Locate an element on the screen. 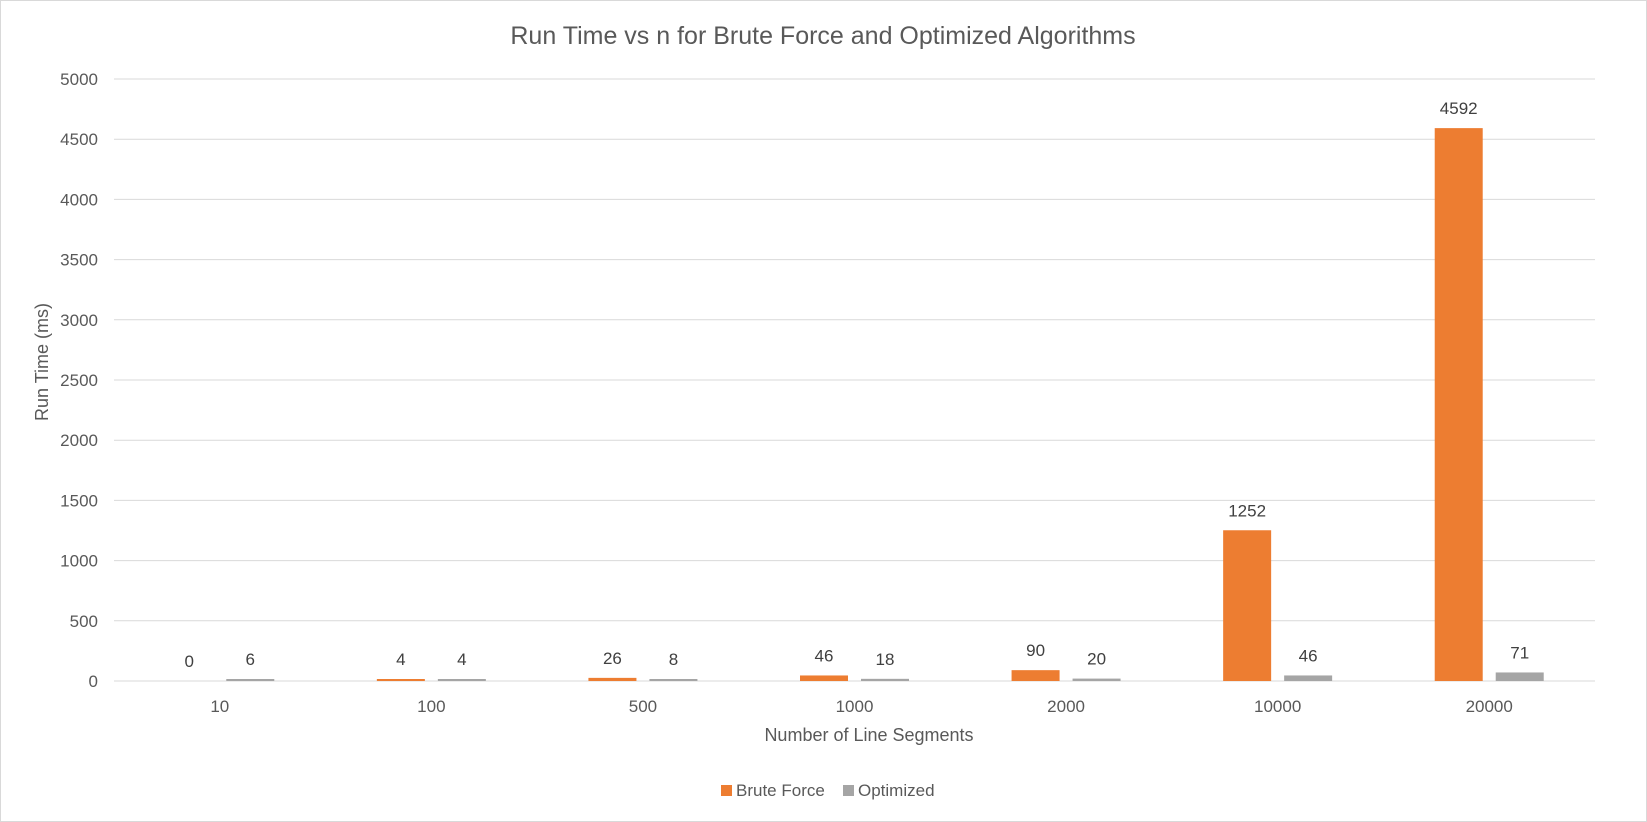  legend: Brute Force Optimized is located at coordinates (828, 790).